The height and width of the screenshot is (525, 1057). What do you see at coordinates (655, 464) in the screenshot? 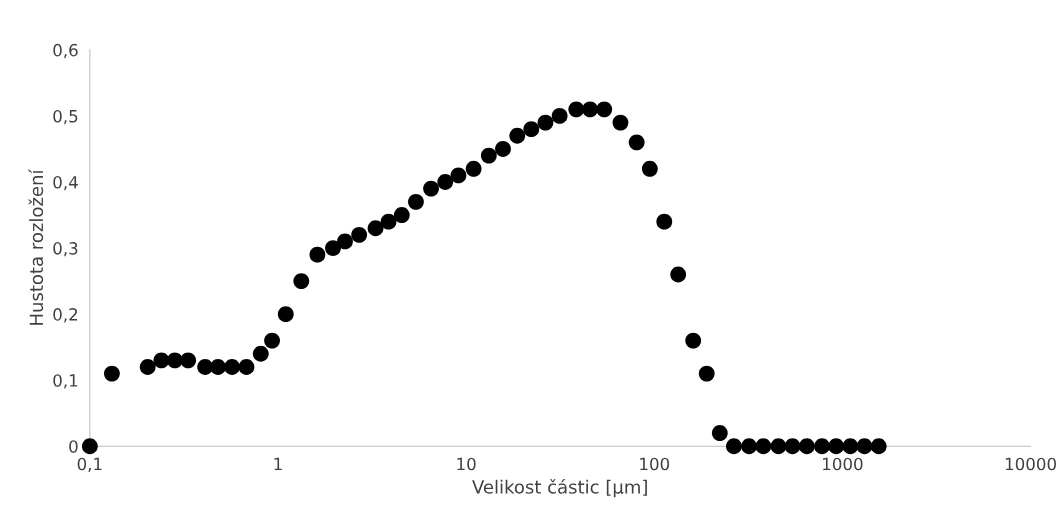
I see `x-tick-label: 100` at bounding box center [655, 464].